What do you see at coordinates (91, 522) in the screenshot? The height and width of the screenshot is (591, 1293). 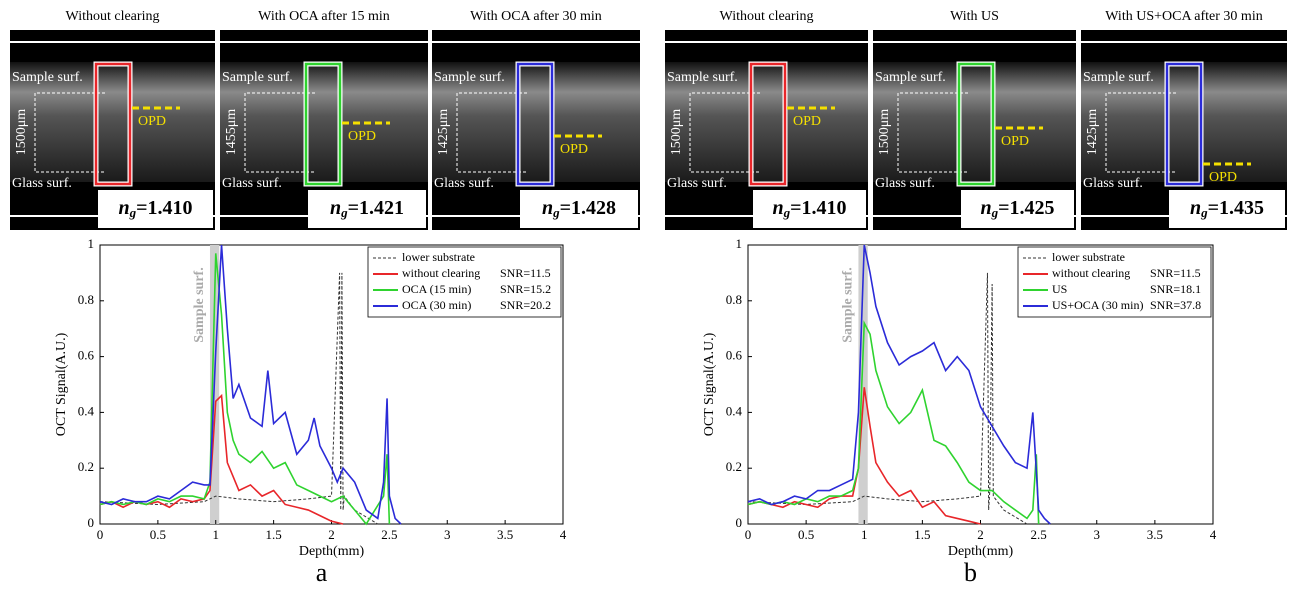 I see `y-tick-label: 0` at bounding box center [91, 522].